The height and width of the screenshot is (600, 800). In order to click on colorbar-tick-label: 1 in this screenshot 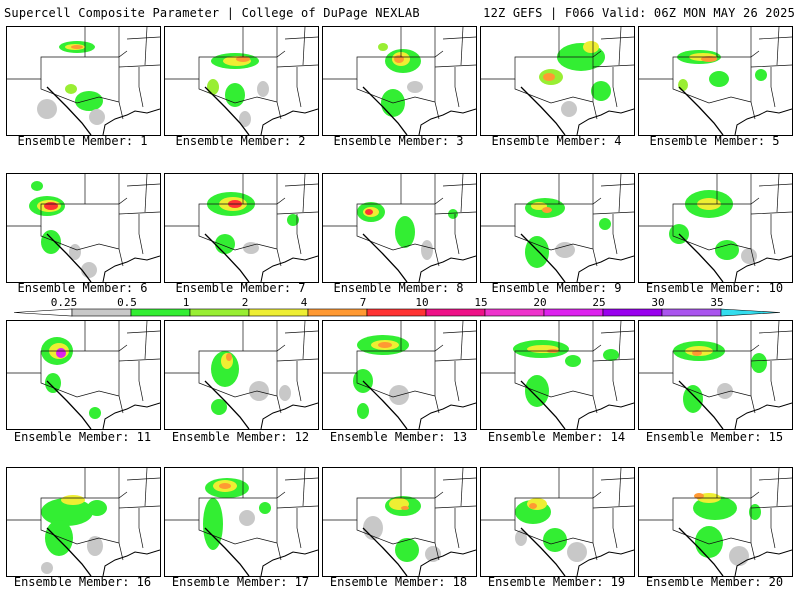, I will do `click(186, 302)`.